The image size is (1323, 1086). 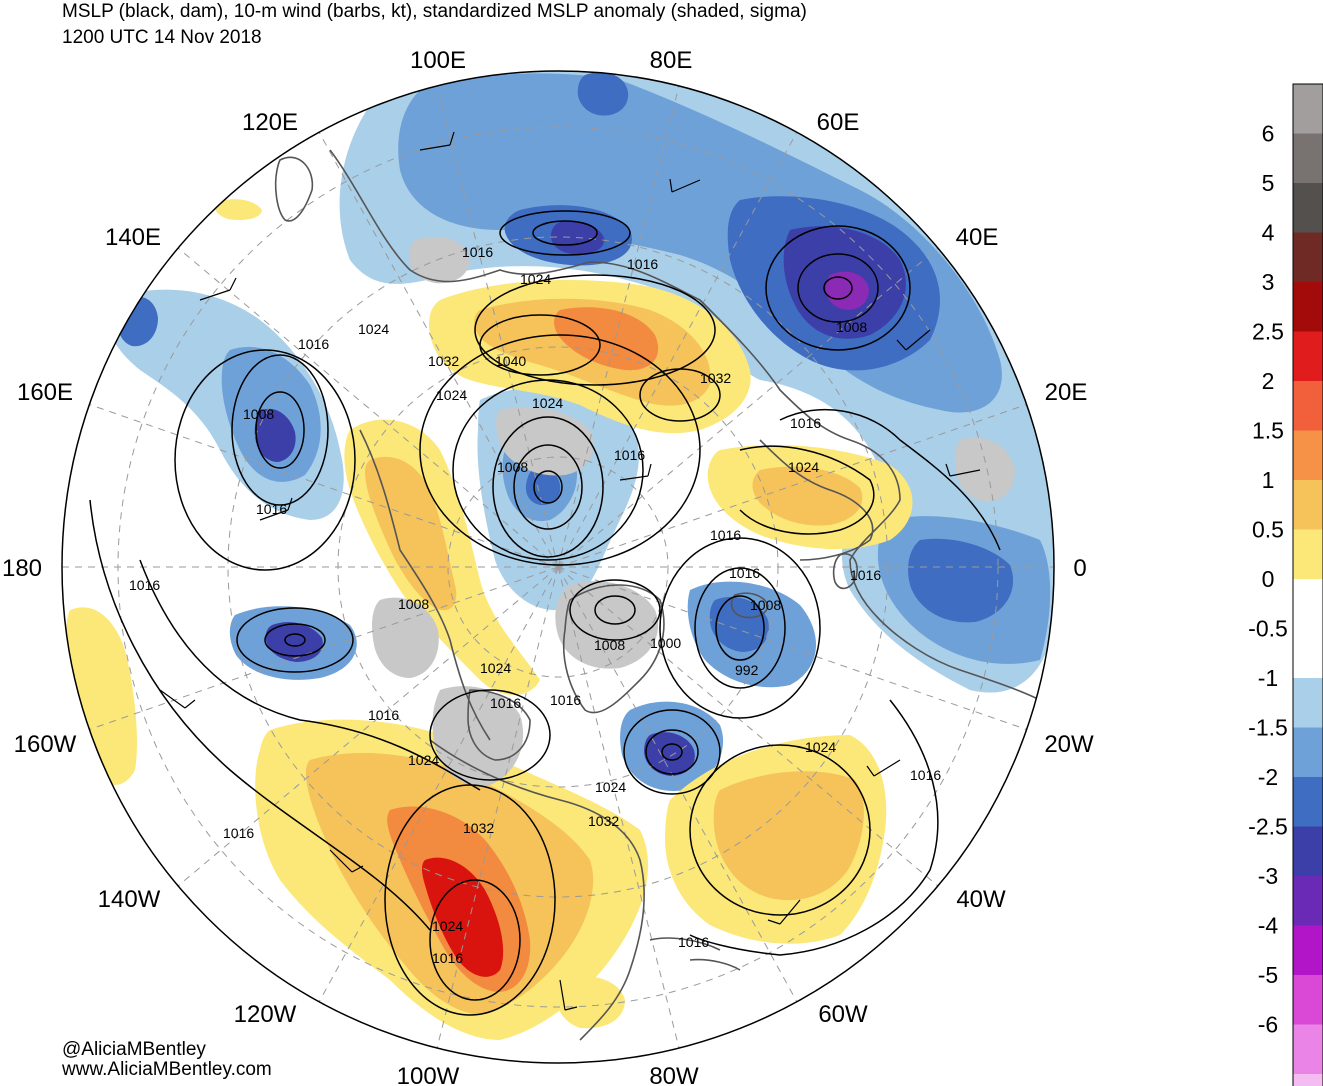 What do you see at coordinates (129, 899) in the screenshot?
I see `longitude-label-140w: 140W` at bounding box center [129, 899].